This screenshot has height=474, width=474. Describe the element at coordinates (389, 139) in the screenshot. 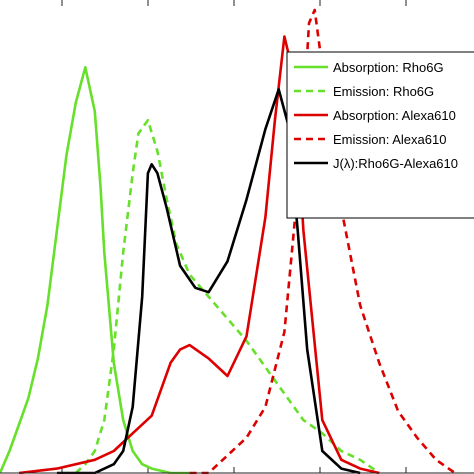

I see `legend-label-3: Emission: Alexa610` at that location.